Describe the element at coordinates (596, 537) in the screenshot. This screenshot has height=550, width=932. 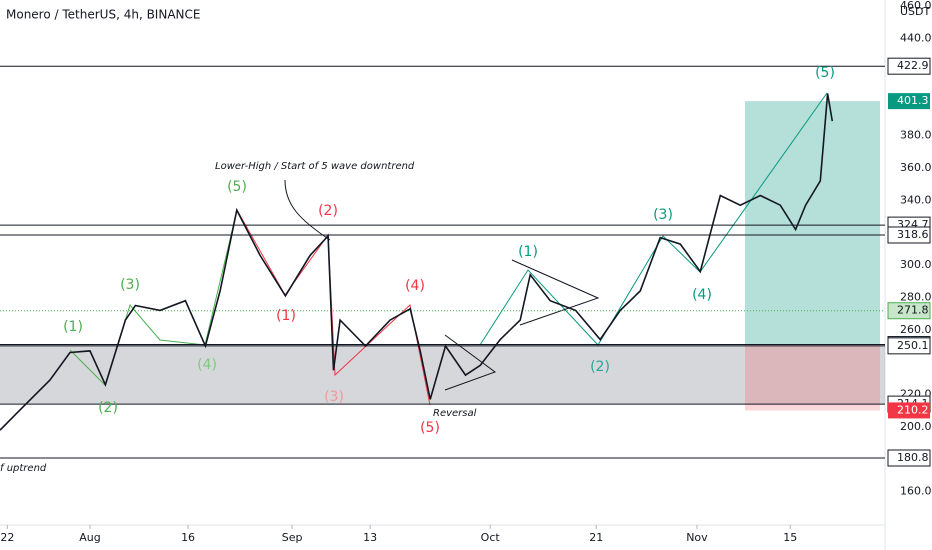
I see `x-tick-label: 21` at that location.